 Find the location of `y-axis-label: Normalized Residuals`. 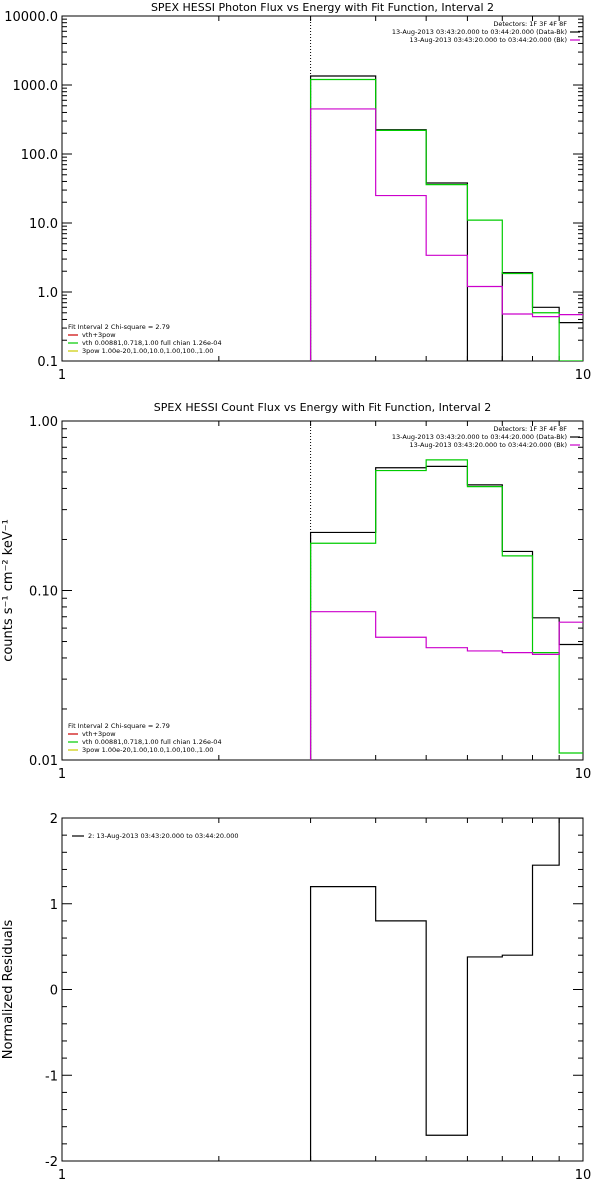

y-axis-label: Normalized Residuals is located at coordinates (8, 990).